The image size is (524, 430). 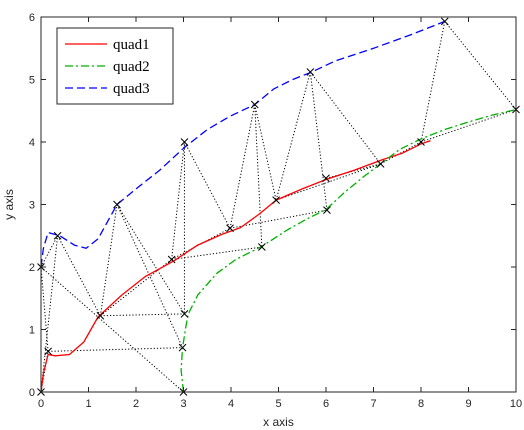 I want to click on x-tick-label: 5, so click(x=278, y=404).